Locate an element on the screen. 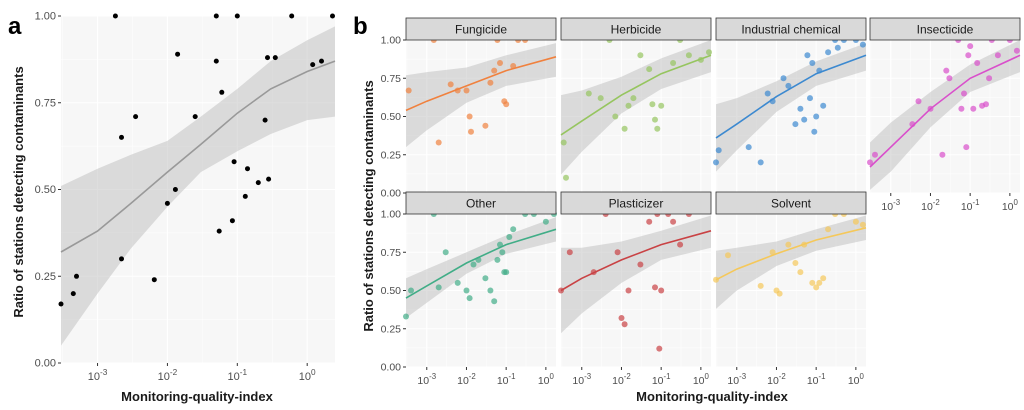  panel-b-y-axis-title: Ratio of stations detecting contaminants is located at coordinates (368, 205).